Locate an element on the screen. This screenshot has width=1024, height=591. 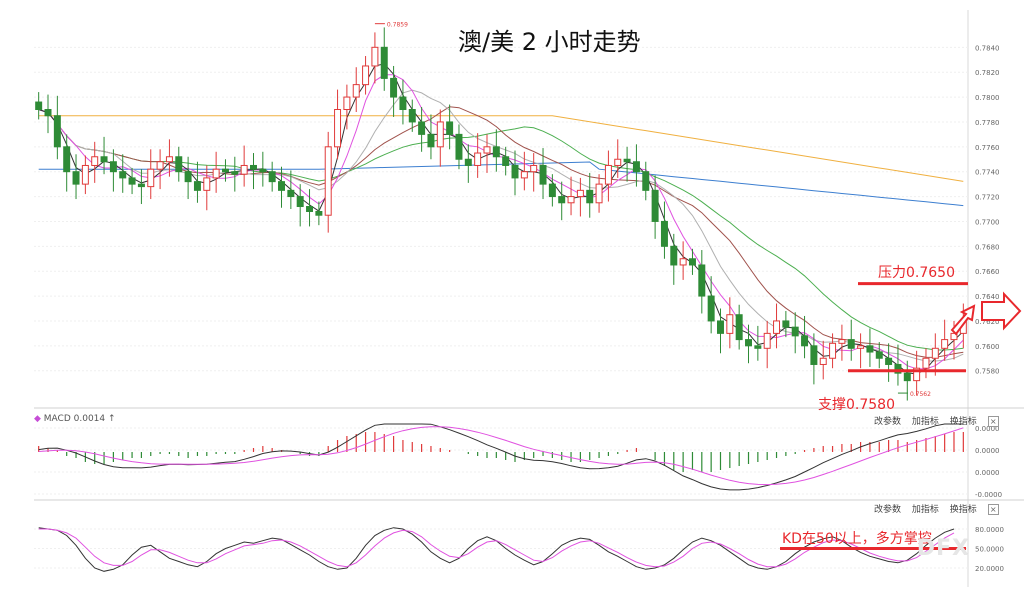
high-value-label: 0.7859 is located at coordinates (397, 25).